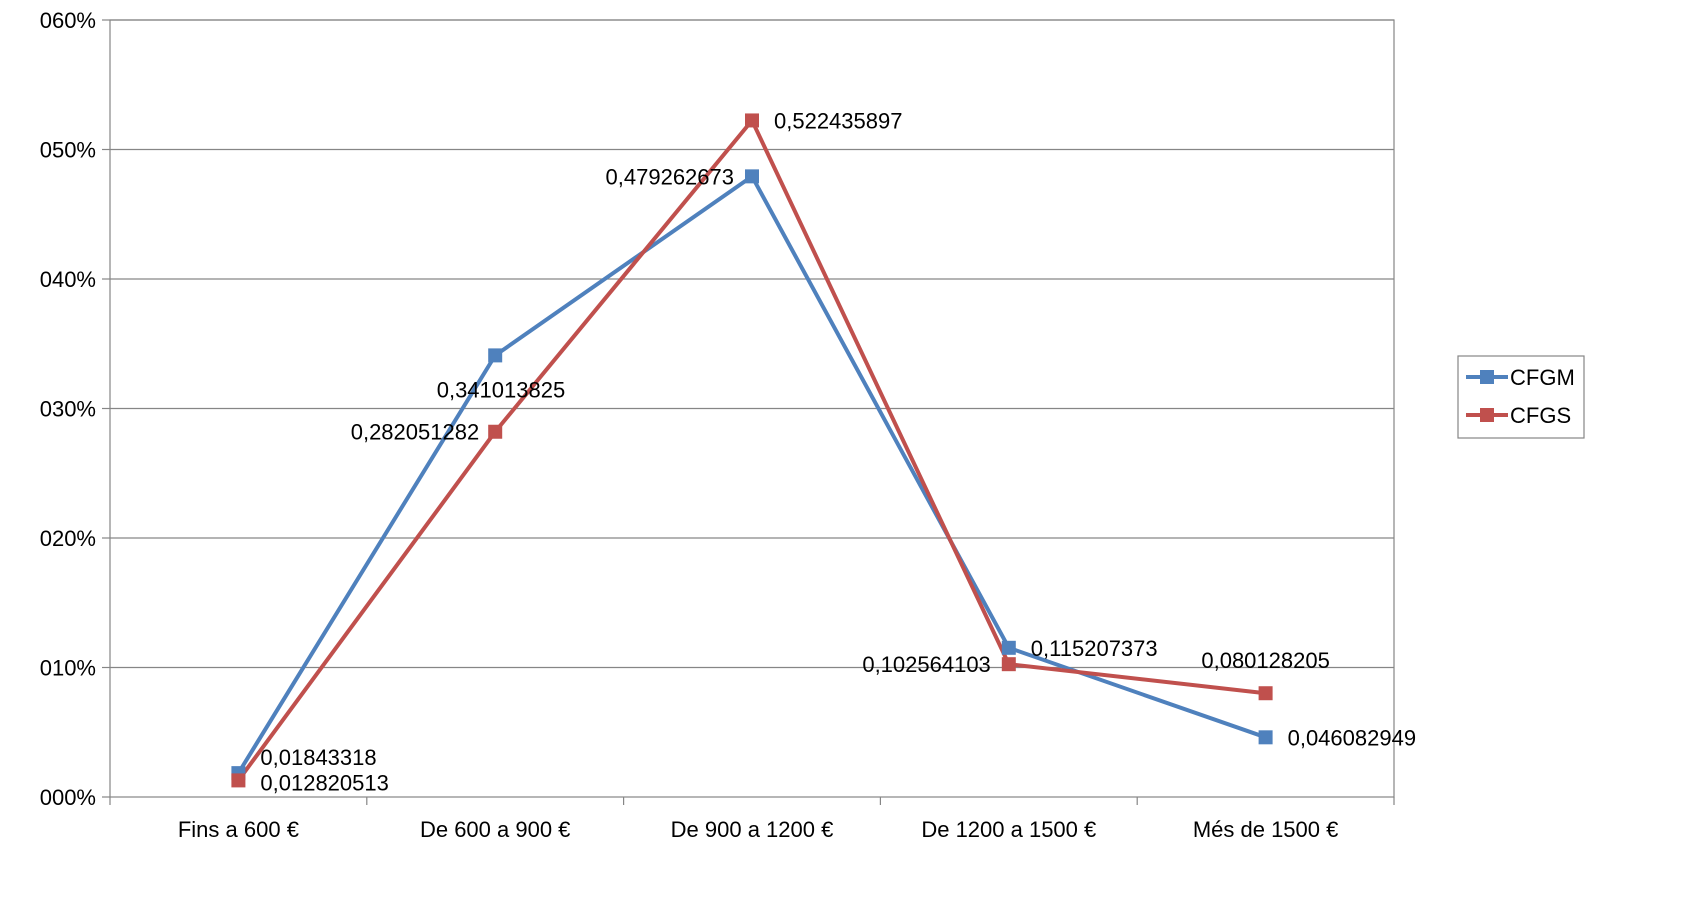 This screenshot has width=1702, height=909. What do you see at coordinates (68, 150) in the screenshot?
I see `y-tick-label: 050%` at bounding box center [68, 150].